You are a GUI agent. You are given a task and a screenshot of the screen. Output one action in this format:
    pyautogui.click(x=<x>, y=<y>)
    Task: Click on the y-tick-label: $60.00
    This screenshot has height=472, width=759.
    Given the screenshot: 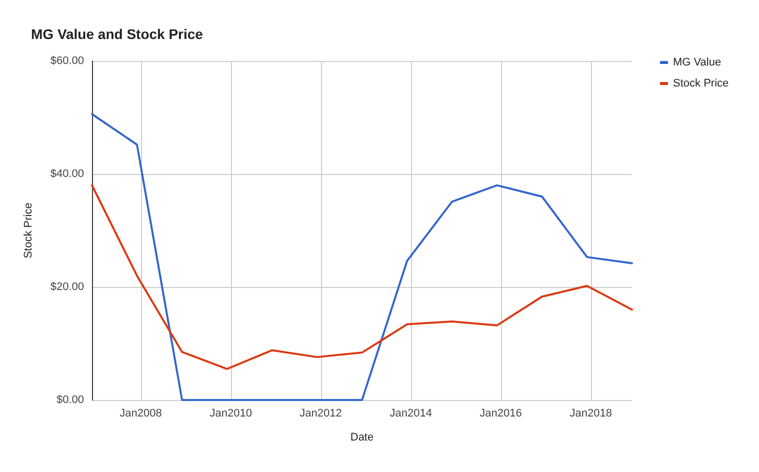 What is the action you would take?
    pyautogui.click(x=67, y=61)
    